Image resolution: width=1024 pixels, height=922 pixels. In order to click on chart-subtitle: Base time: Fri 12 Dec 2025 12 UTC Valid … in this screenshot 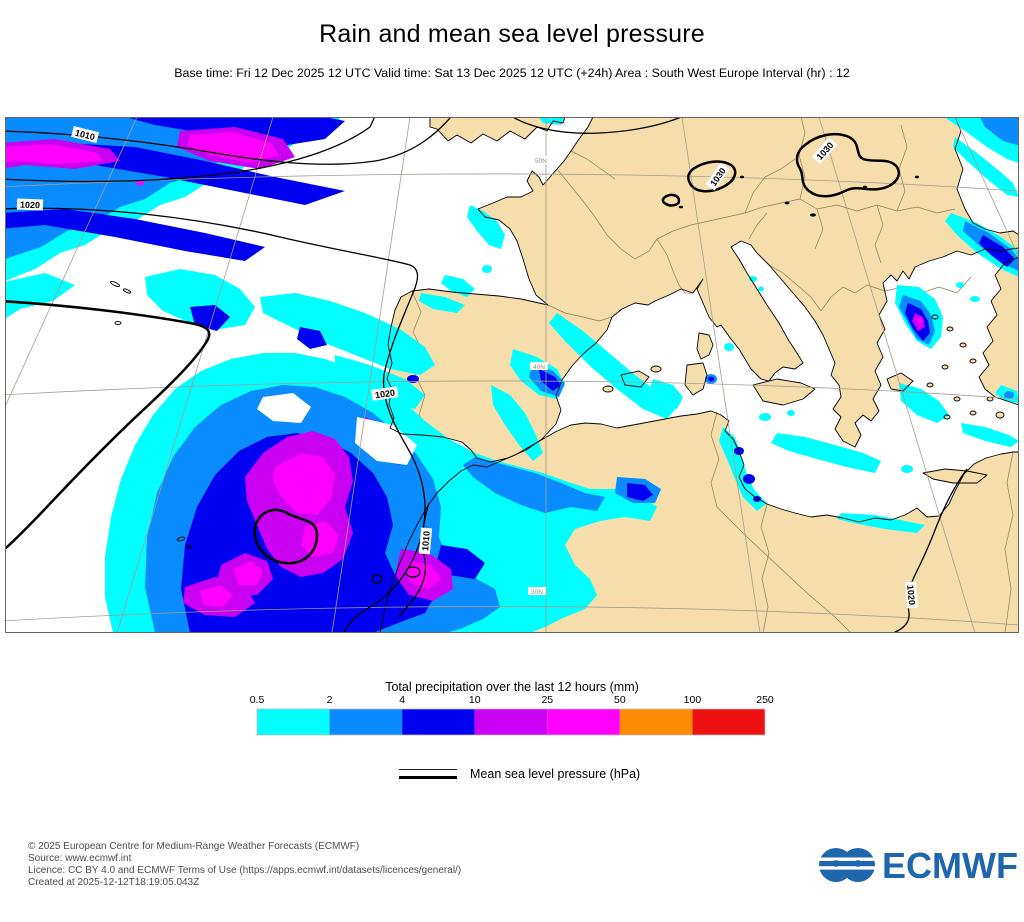, I will do `click(512, 73)`.